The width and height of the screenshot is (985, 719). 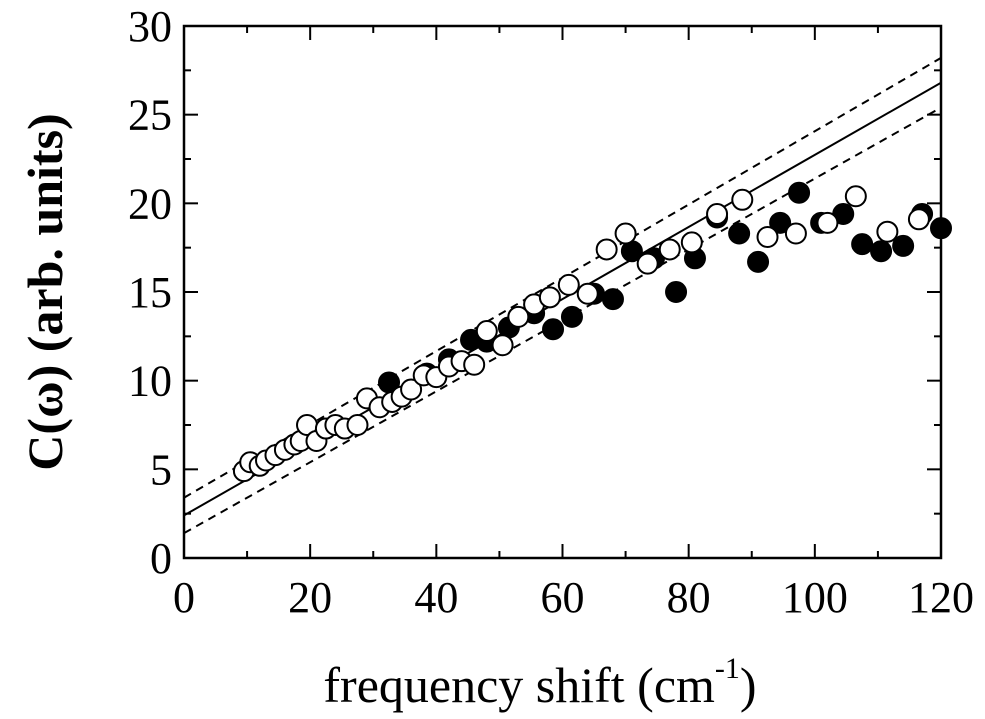 What do you see at coordinates (45, 291) in the screenshot?
I see `y-axis-title: C(ω) (arb. units)` at bounding box center [45, 291].